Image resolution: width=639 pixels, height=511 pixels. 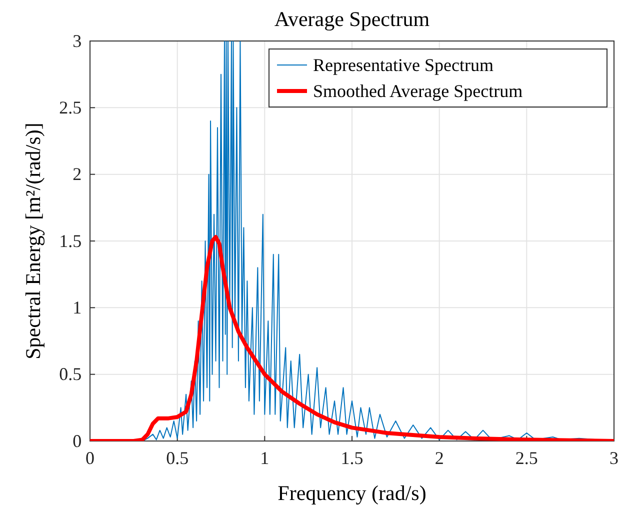 I want to click on x-tick-label: 1, so click(x=265, y=458).